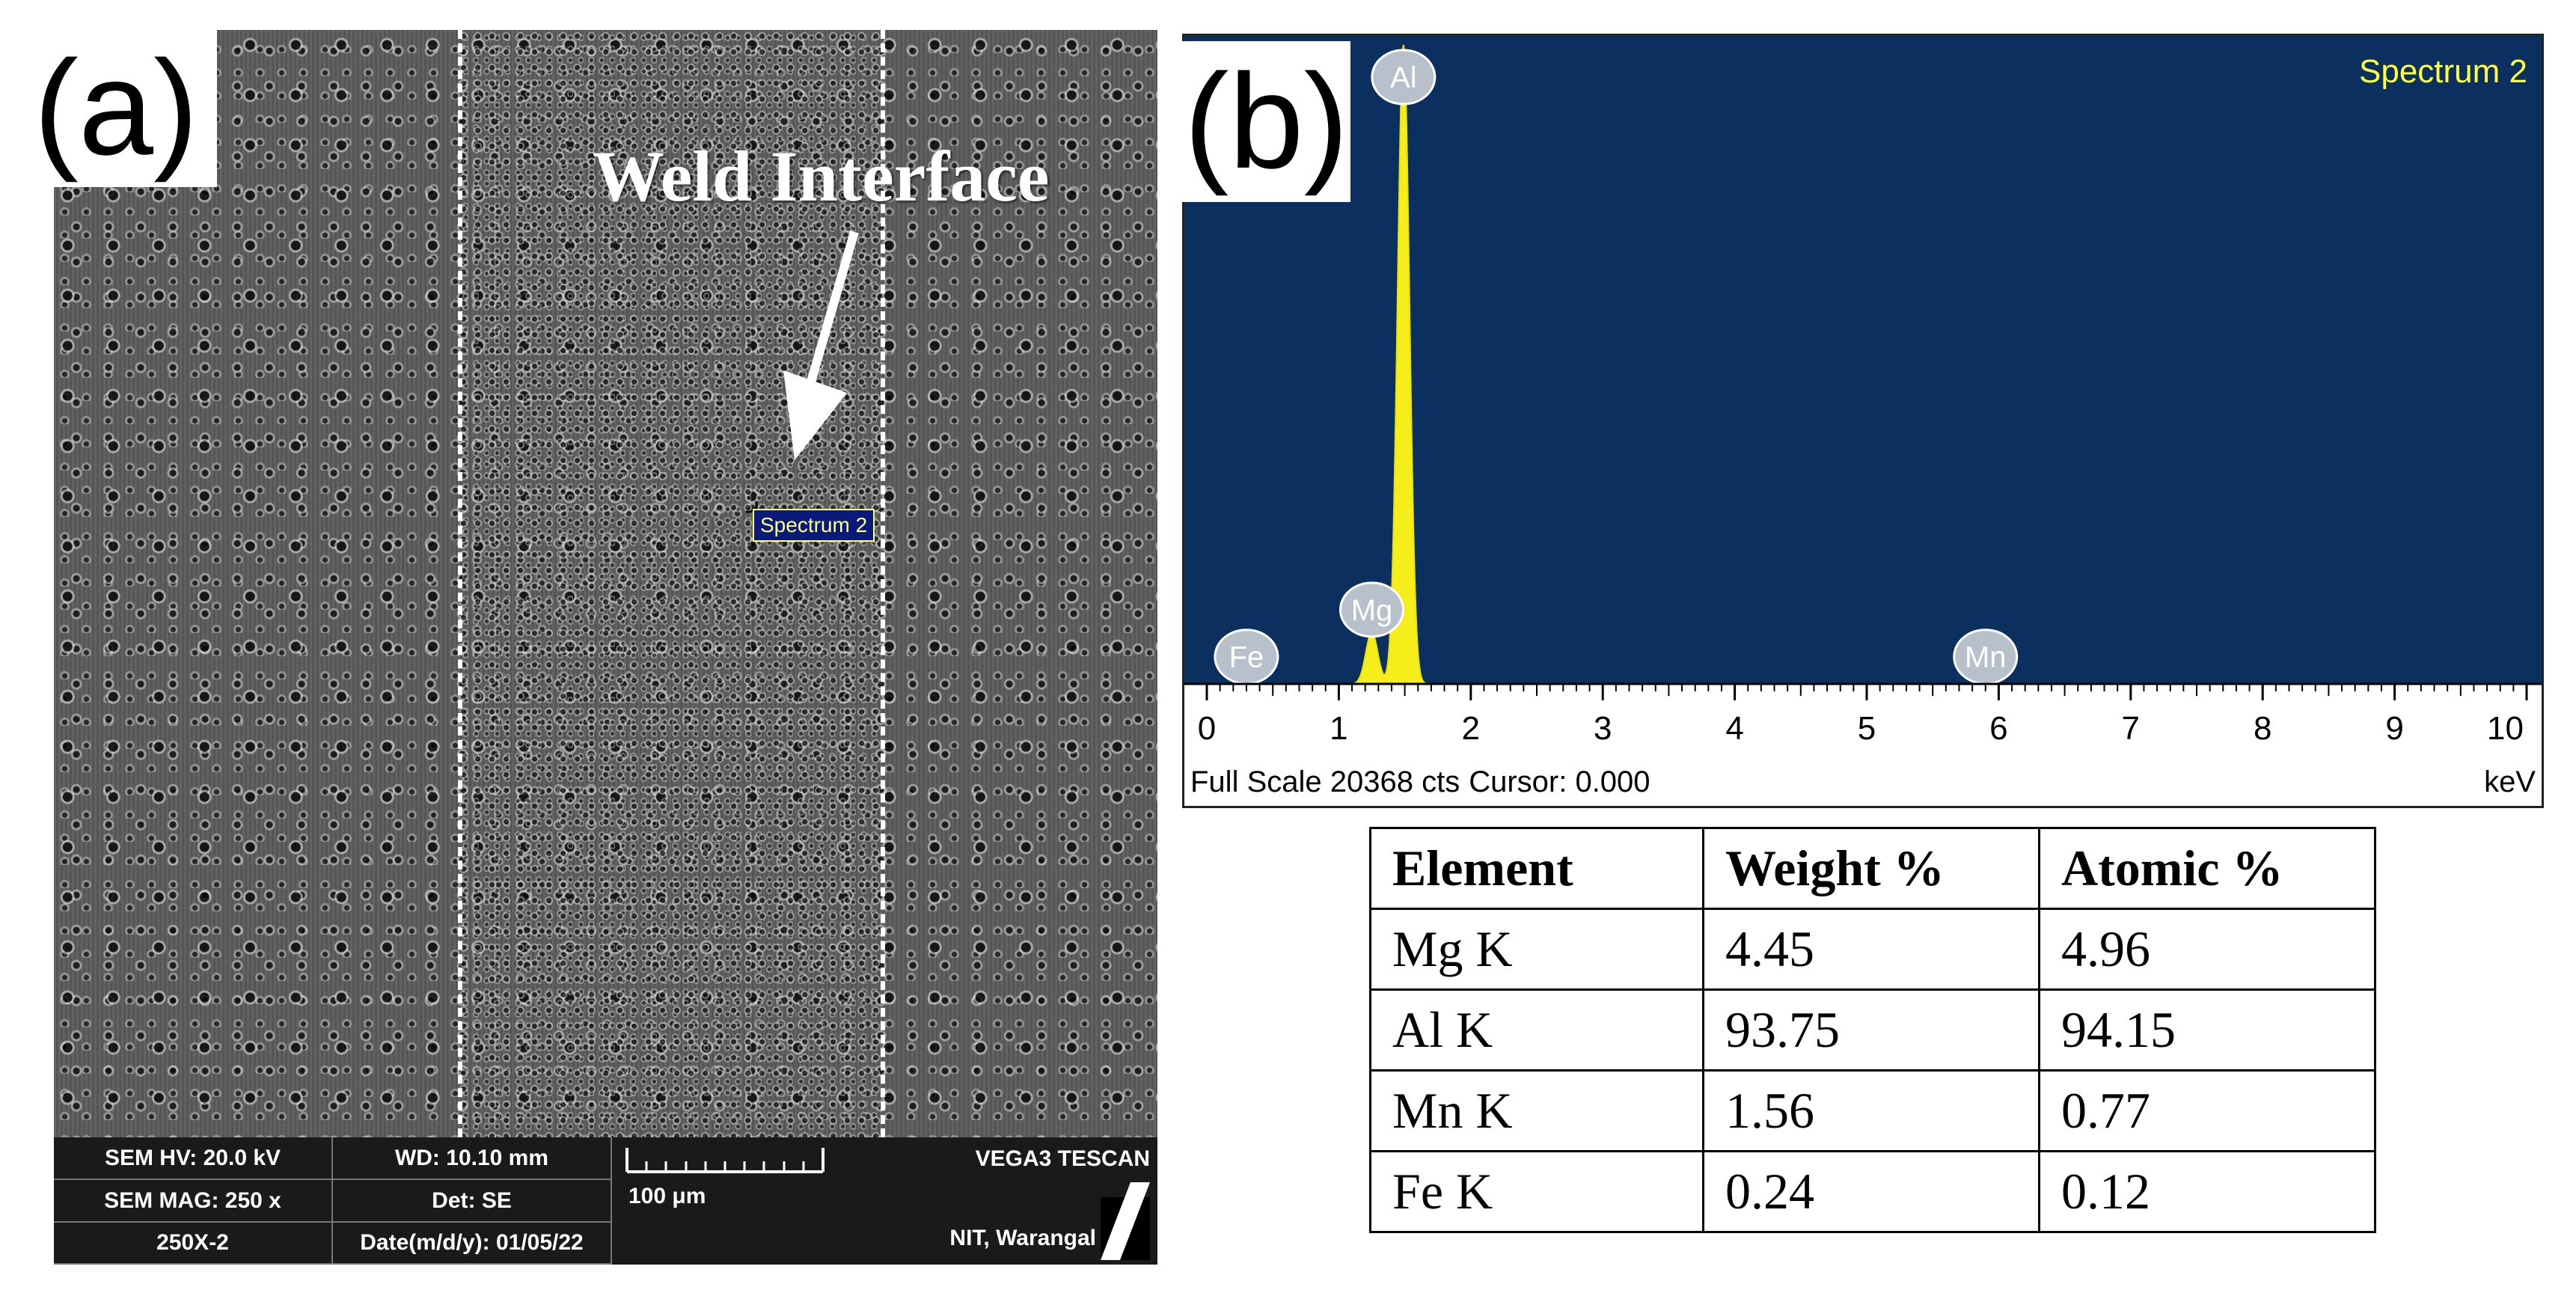 The height and width of the screenshot is (1293, 2576). I want to click on sem-mag-readout: SEM MAG: 250 x, so click(193, 1201).